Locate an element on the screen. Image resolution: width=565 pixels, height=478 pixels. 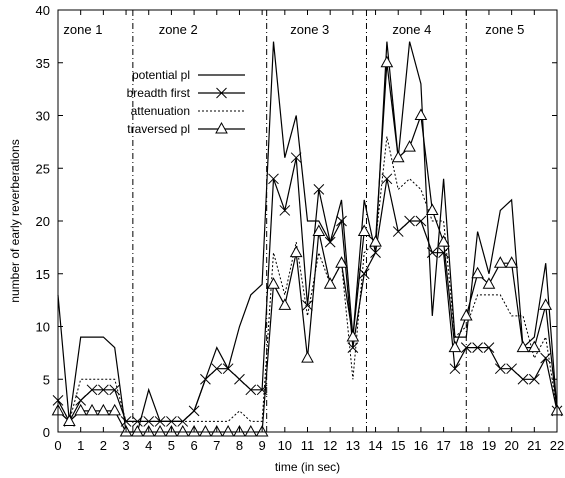
y-tick-label: 10 is located at coordinates (43, 327).